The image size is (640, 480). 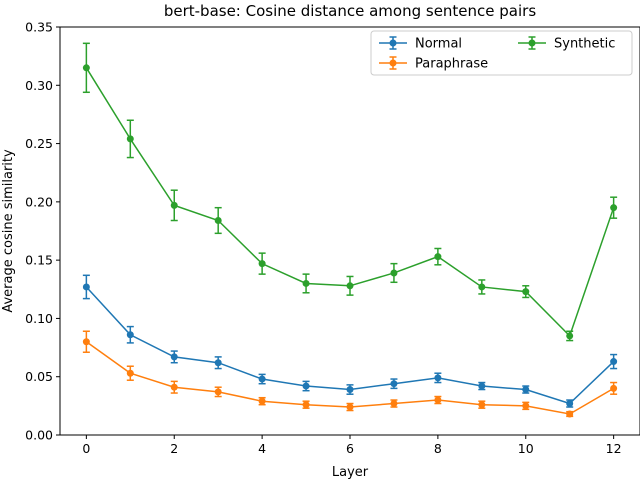 I want to click on y-tick-label: 0.35, so click(x=39, y=27).